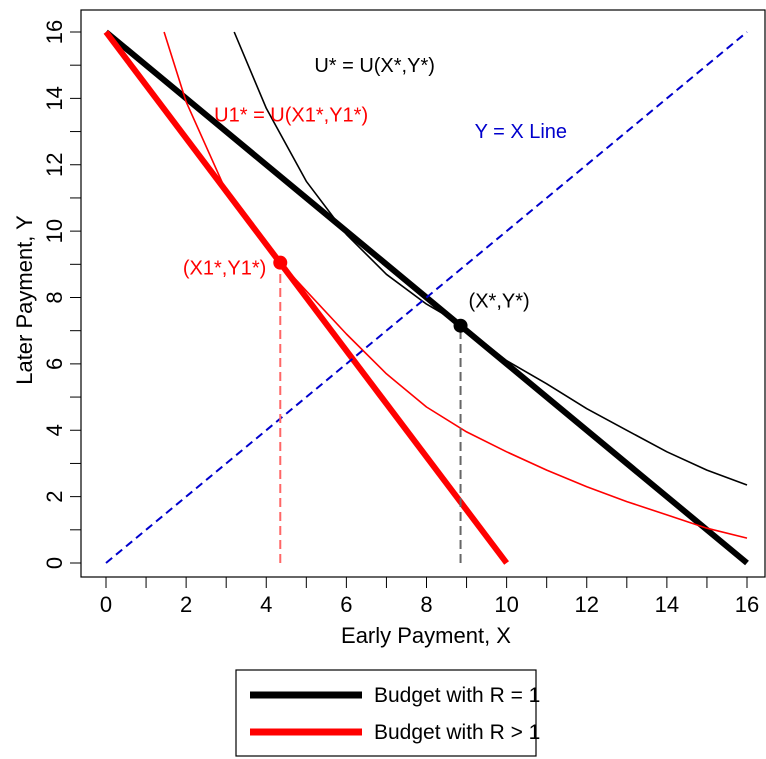 The image size is (766, 759). I want to click on y-tick-label: 16, so click(54, 32).